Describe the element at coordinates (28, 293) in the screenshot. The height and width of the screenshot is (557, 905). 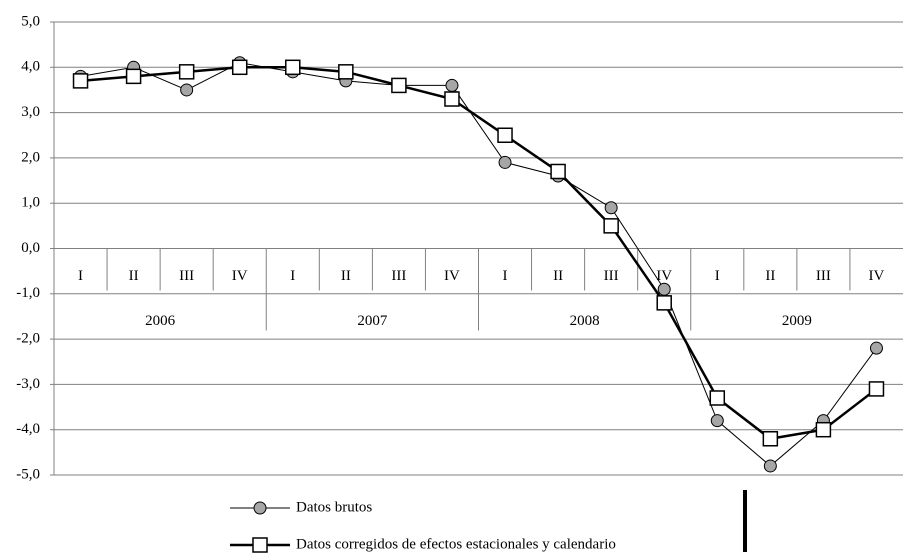
I see `y-tick-label: -1,0` at that location.